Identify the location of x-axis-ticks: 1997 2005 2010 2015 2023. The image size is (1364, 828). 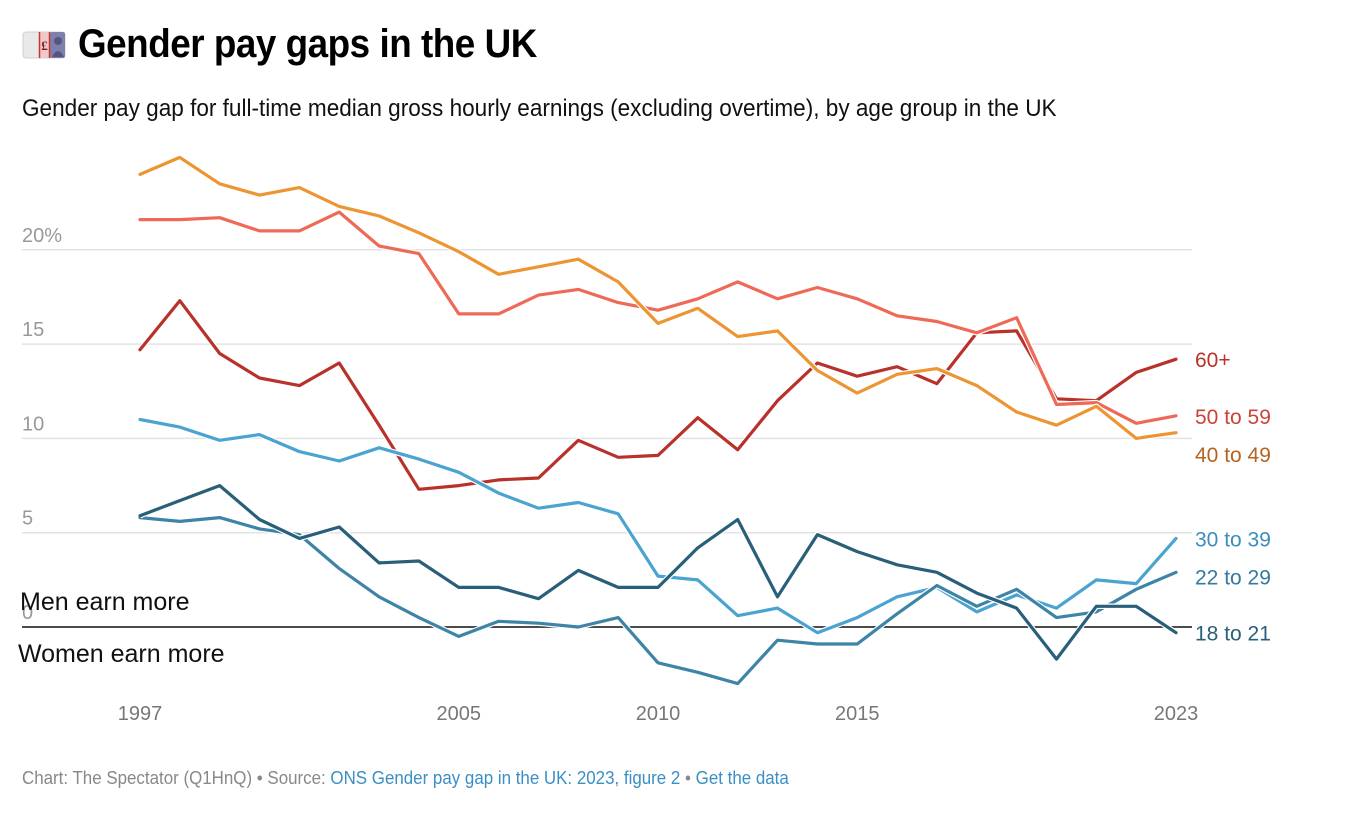
(658, 714).